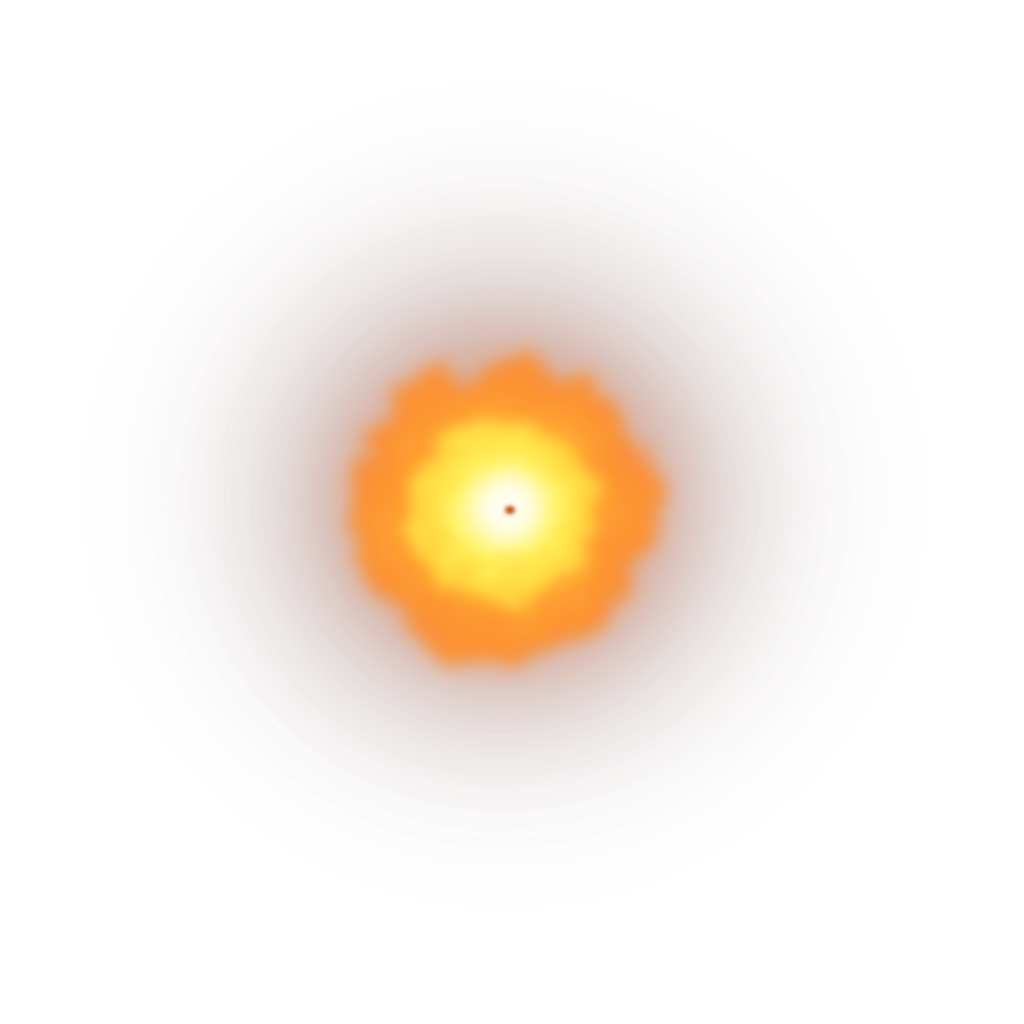 The height and width of the screenshot is (1024, 1024). I want to click on center-ember, so click(510, 510).